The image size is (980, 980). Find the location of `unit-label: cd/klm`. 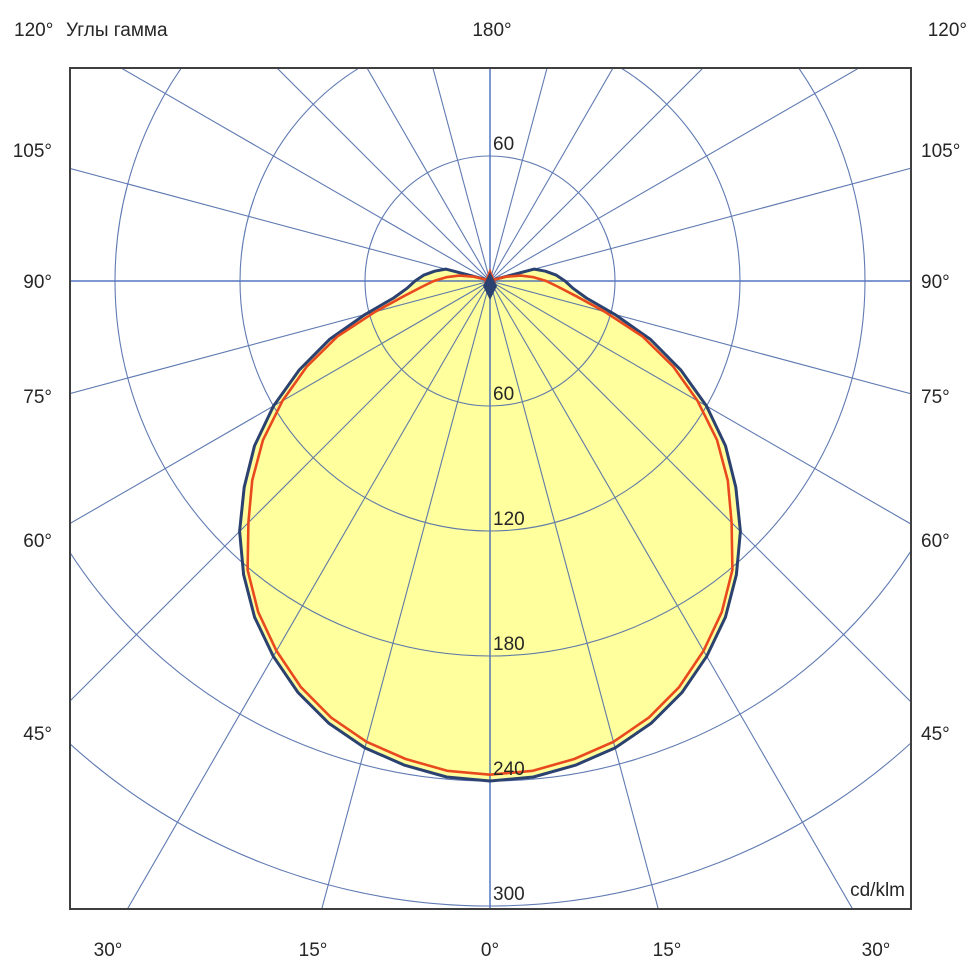

unit-label: cd/klm is located at coordinates (877, 890).